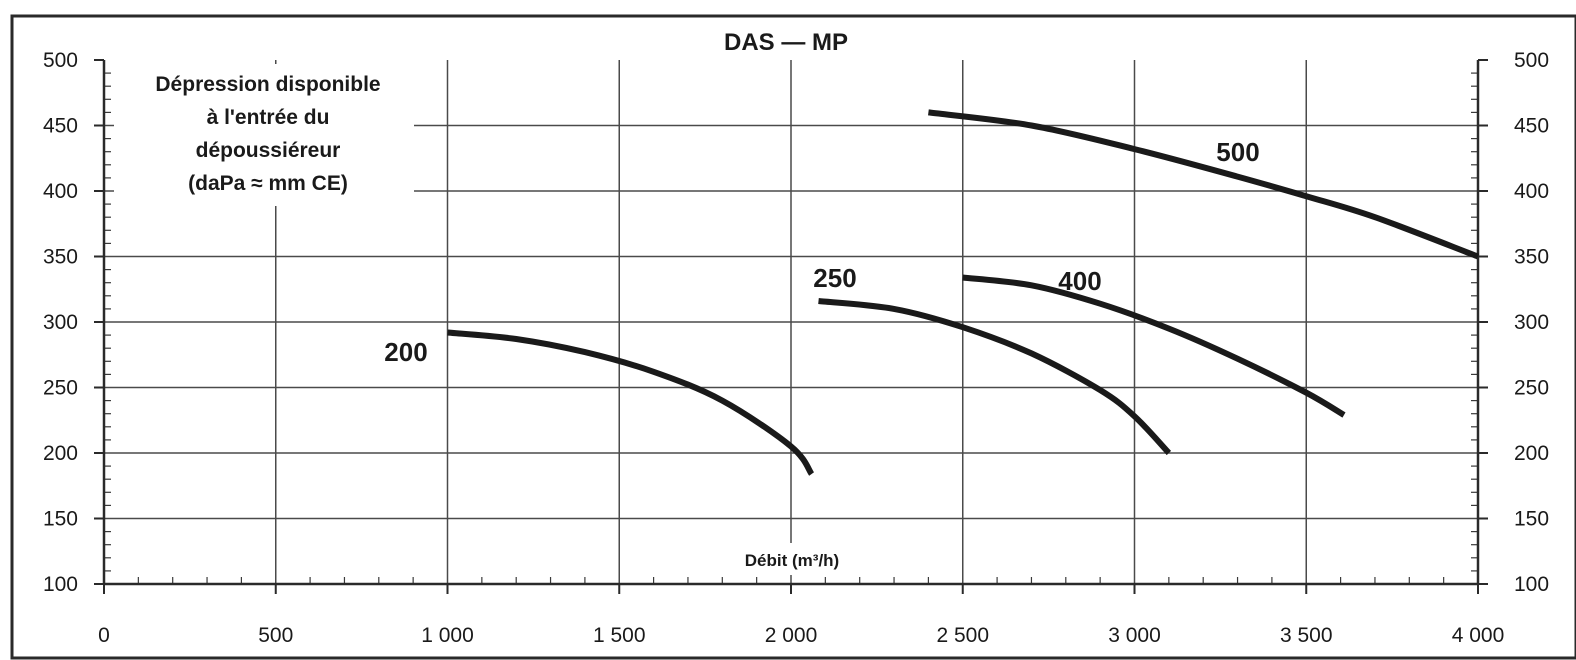 Image resolution: width=1576 pixels, height=660 pixels. I want to click on x-tick-label: 1 000, so click(447, 635).